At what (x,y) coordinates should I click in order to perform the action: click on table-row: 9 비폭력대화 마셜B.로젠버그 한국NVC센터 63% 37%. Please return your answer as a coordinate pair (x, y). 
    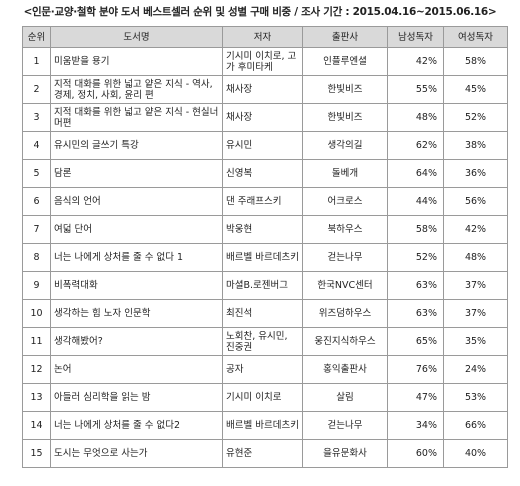
    Looking at the image, I should click on (265, 285).